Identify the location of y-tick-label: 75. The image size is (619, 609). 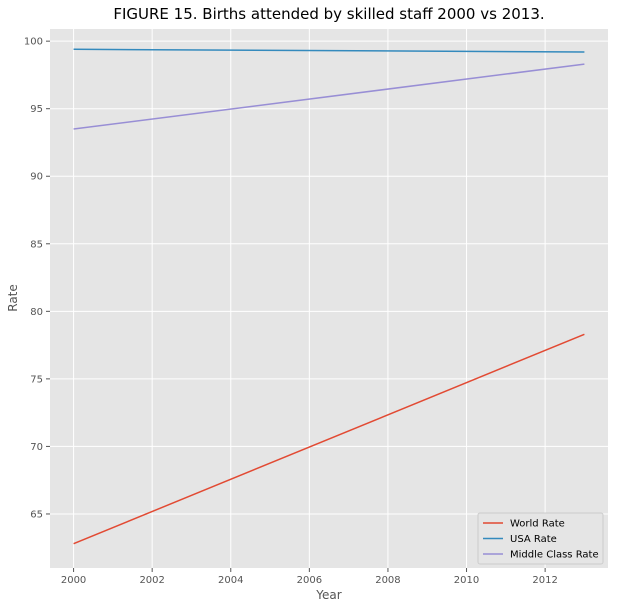
(36, 379).